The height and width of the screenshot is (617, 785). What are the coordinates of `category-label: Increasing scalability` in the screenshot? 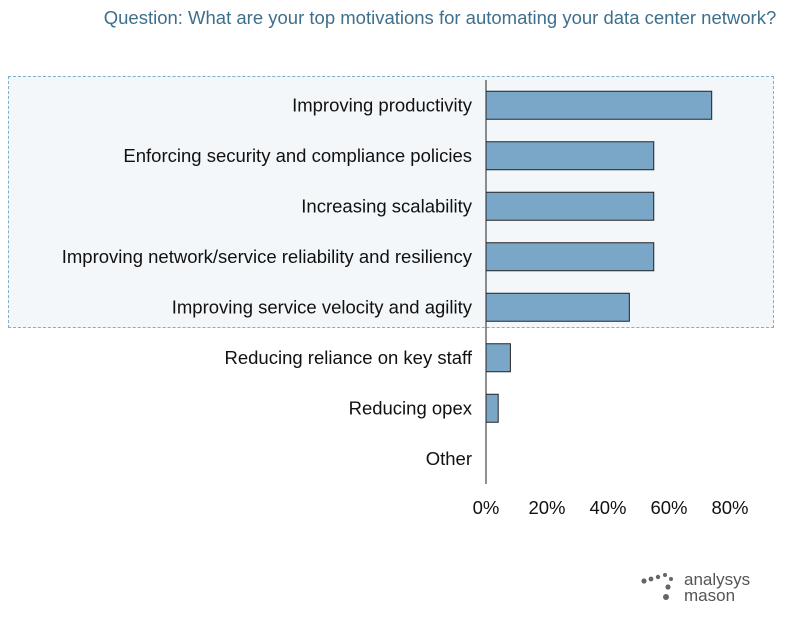 It's located at (386, 205).